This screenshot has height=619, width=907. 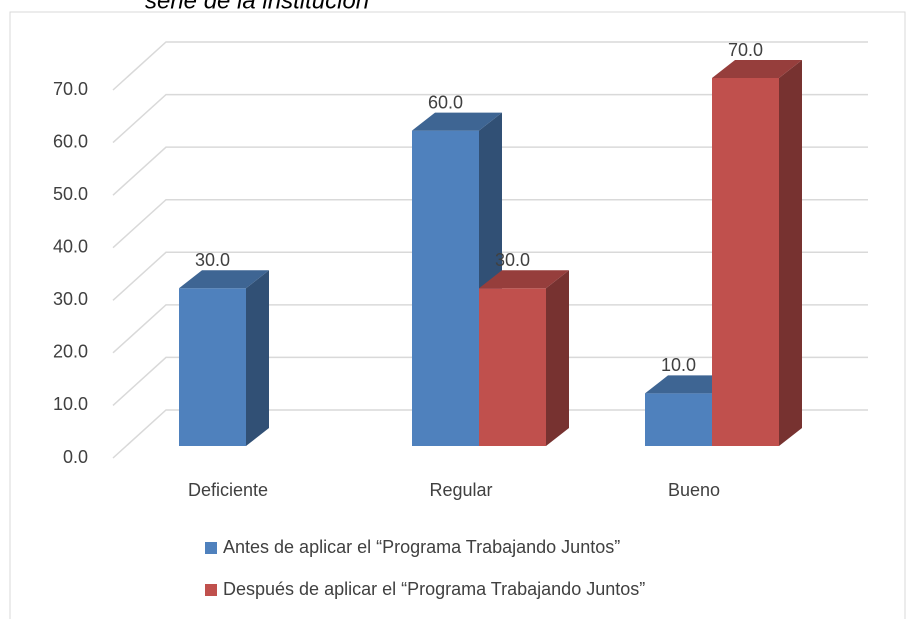 I want to click on y-tick-label: 40.0, so click(x=70, y=246).